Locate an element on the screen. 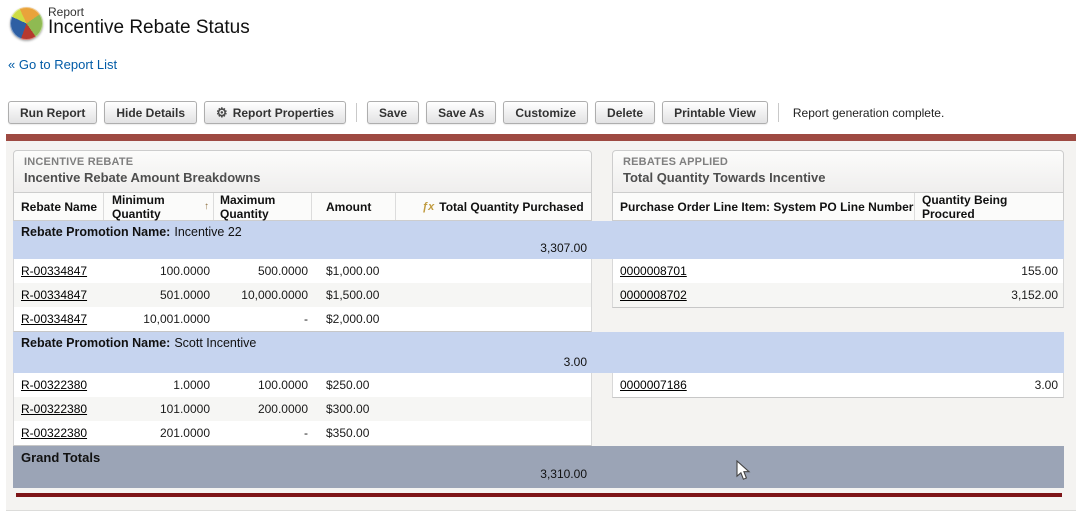 The width and height of the screenshot is (1076, 520). column-header-minimum-quantity: Minimum Quantity ↑ is located at coordinates (159, 207).